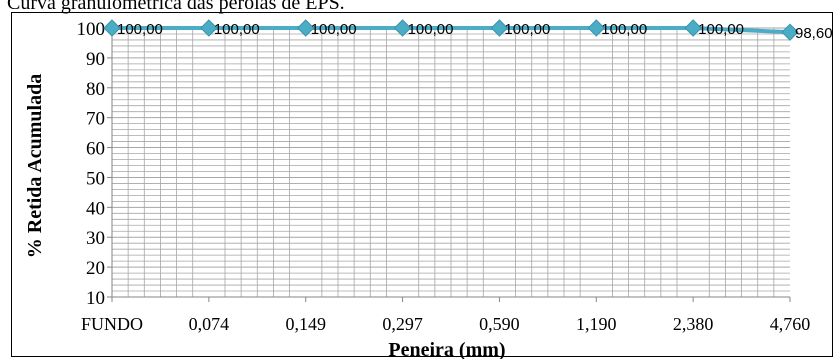  Describe the element at coordinates (91, 29) in the screenshot. I see `y-tick-label: 100` at that location.